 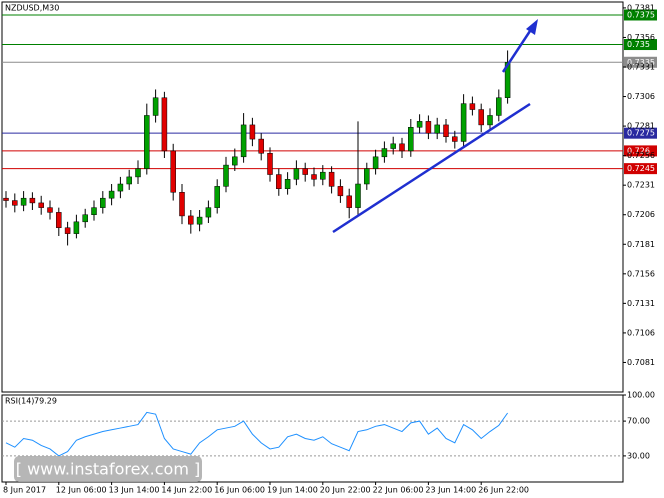 I want to click on x-tick-label: 13 Jun 14:00, so click(x=134, y=490).